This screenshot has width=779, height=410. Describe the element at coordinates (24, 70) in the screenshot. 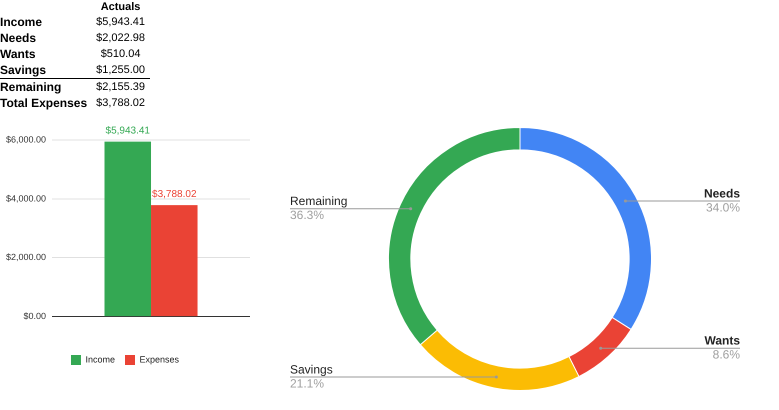

I see `category-label: Savings` at that location.